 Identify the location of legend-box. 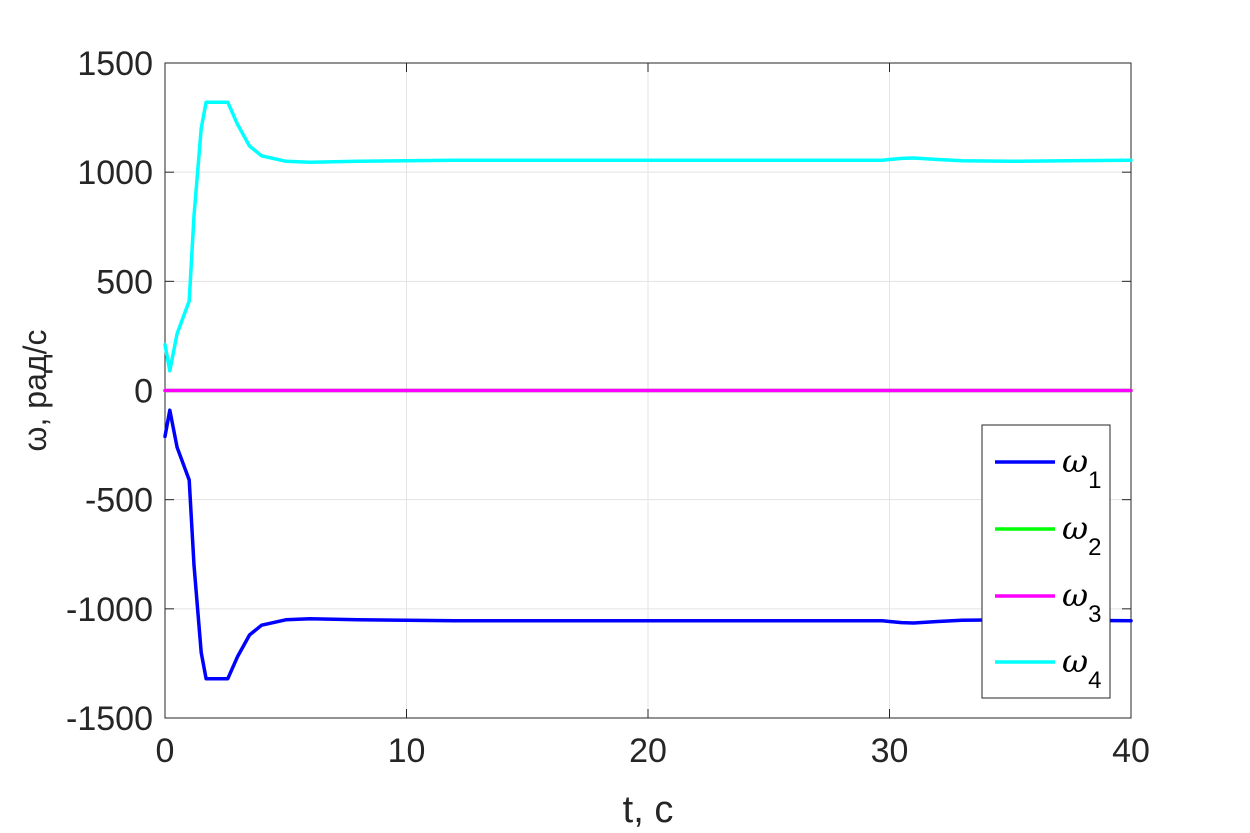
(1046, 561).